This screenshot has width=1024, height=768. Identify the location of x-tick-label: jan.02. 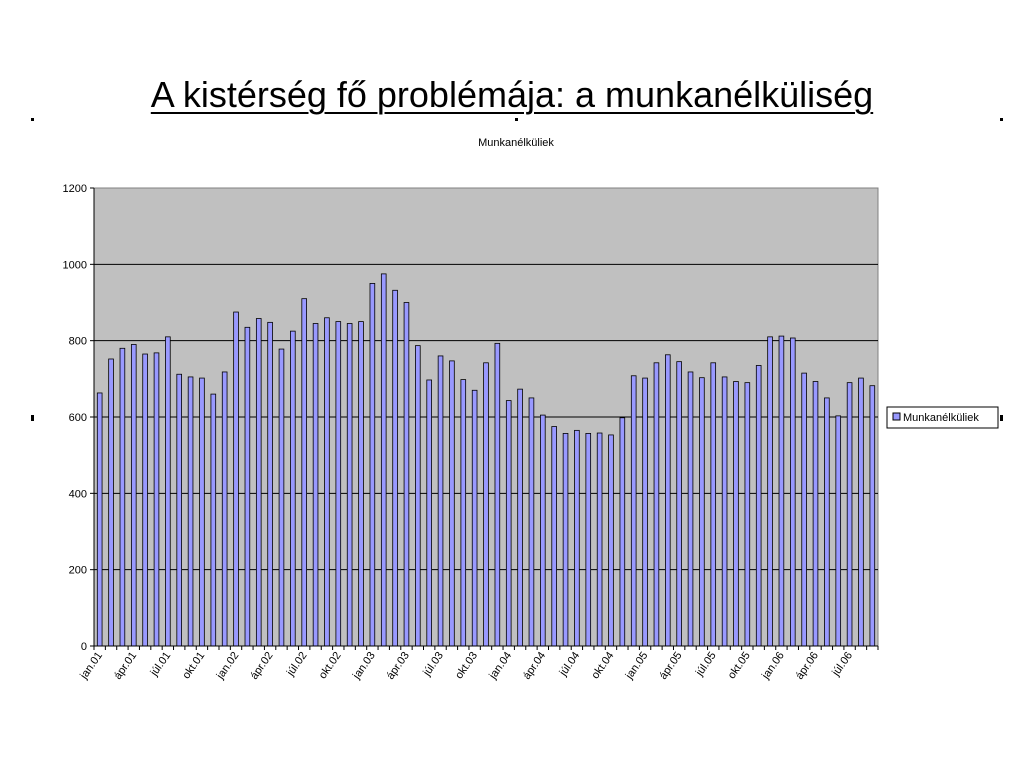
(228, 666).